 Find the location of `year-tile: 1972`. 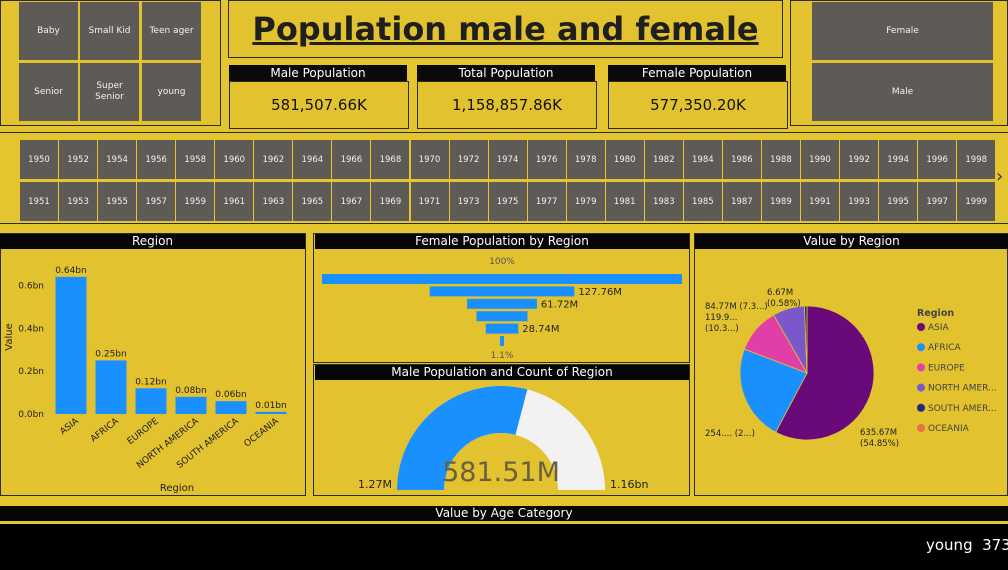

year-tile: 1972 is located at coordinates (468, 159).